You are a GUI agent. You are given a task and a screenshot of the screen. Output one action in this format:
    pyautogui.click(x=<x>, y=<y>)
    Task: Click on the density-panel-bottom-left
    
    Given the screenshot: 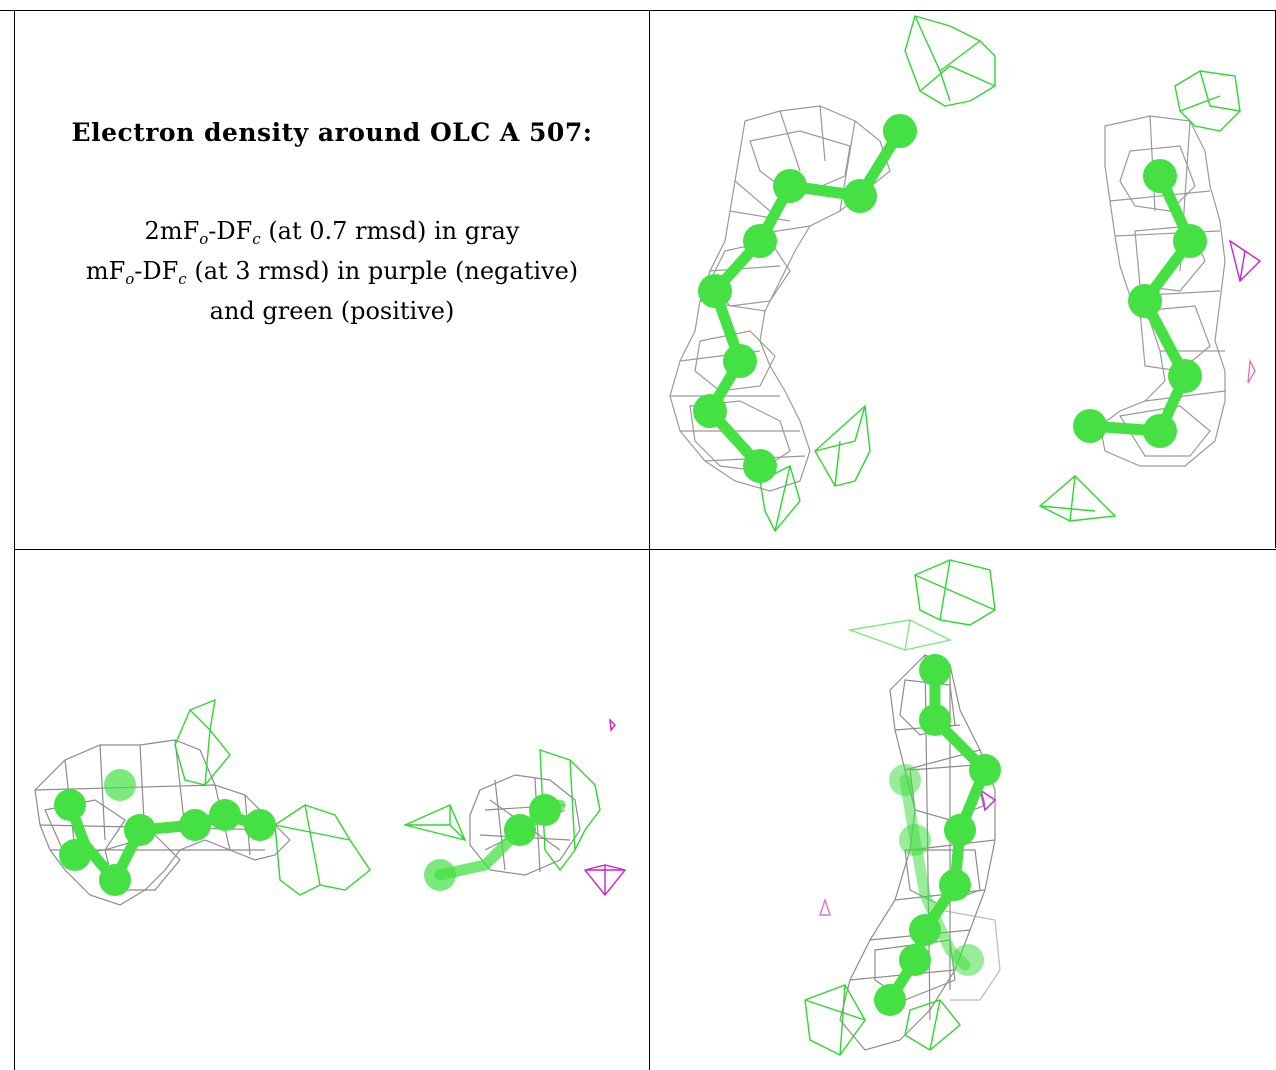 What is the action you would take?
    pyautogui.click(x=330, y=802)
    